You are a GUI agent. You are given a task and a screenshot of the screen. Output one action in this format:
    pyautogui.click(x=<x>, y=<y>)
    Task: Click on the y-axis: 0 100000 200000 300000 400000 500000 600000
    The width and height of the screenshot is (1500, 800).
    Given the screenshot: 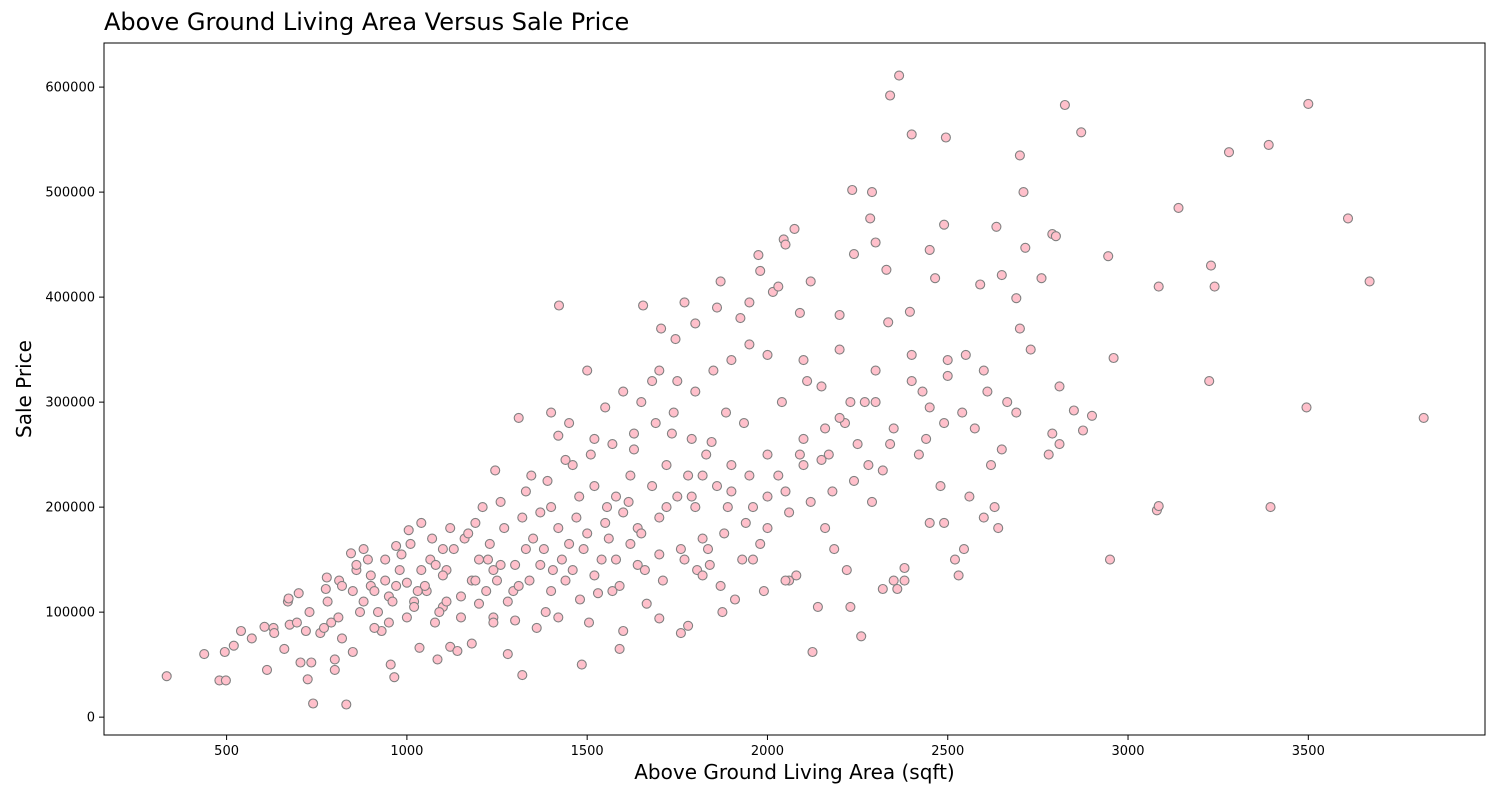 What is the action you would take?
    pyautogui.click(x=74, y=403)
    